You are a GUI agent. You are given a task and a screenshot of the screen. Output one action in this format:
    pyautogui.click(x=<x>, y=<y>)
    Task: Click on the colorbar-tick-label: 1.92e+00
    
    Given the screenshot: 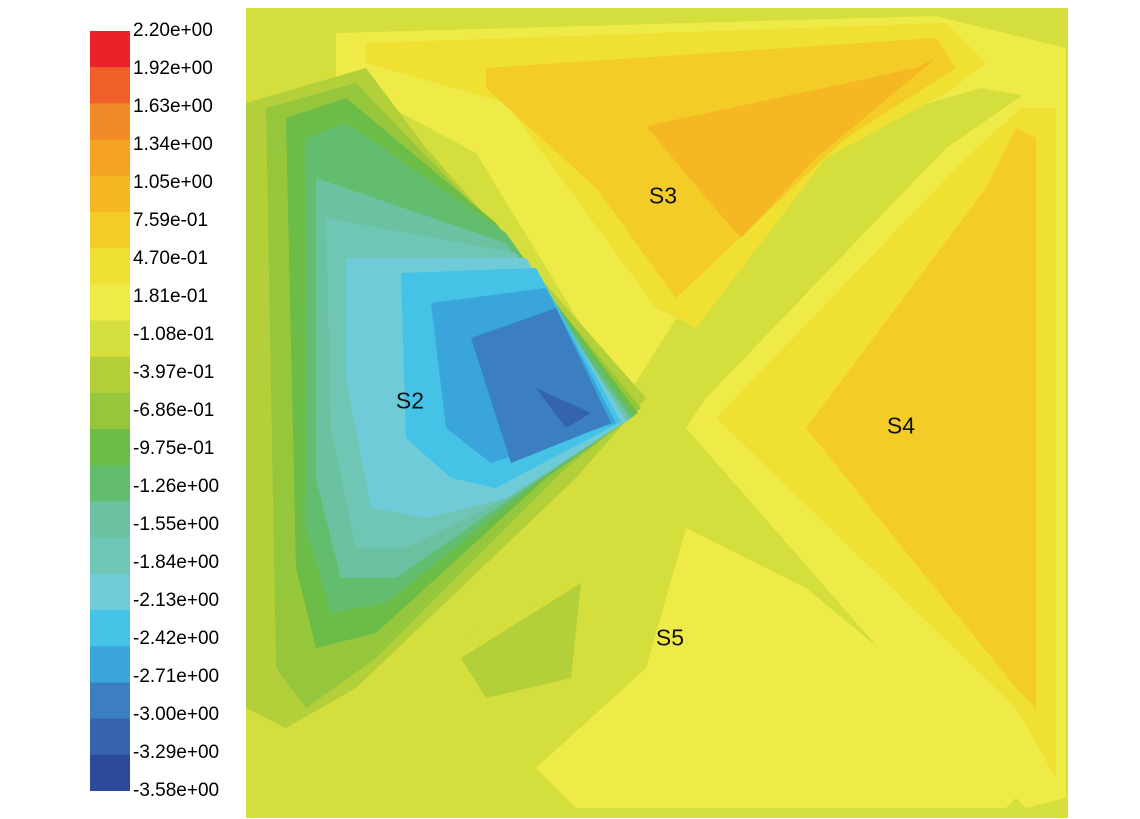 What is the action you would take?
    pyautogui.click(x=173, y=68)
    